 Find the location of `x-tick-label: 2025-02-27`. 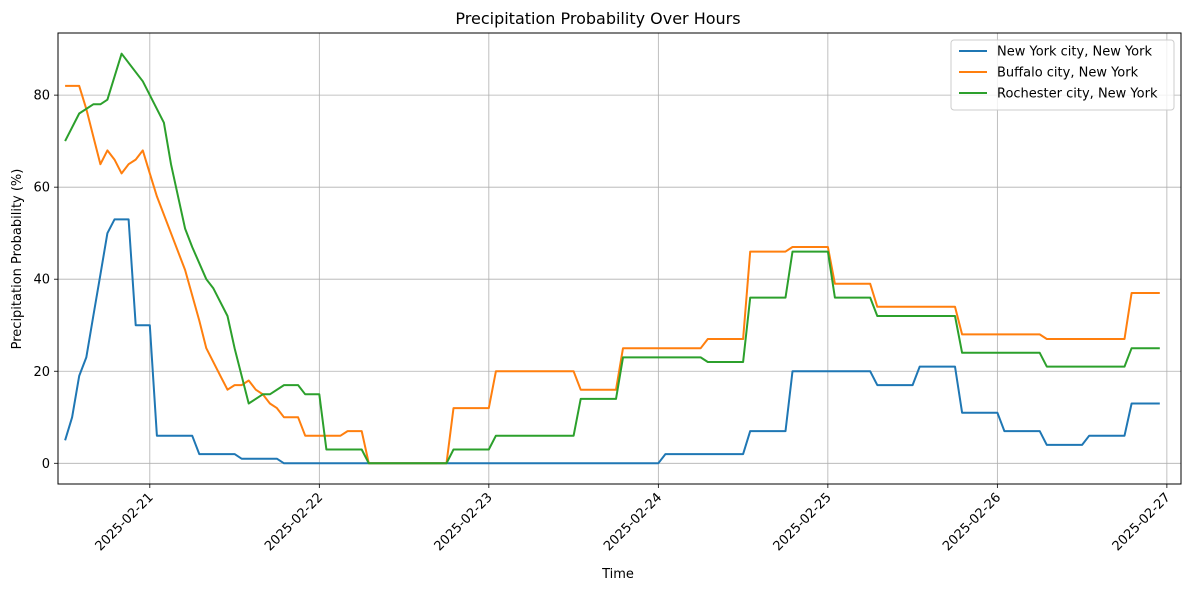

x-tick-label: 2025-02-27 is located at coordinates (1142, 522).